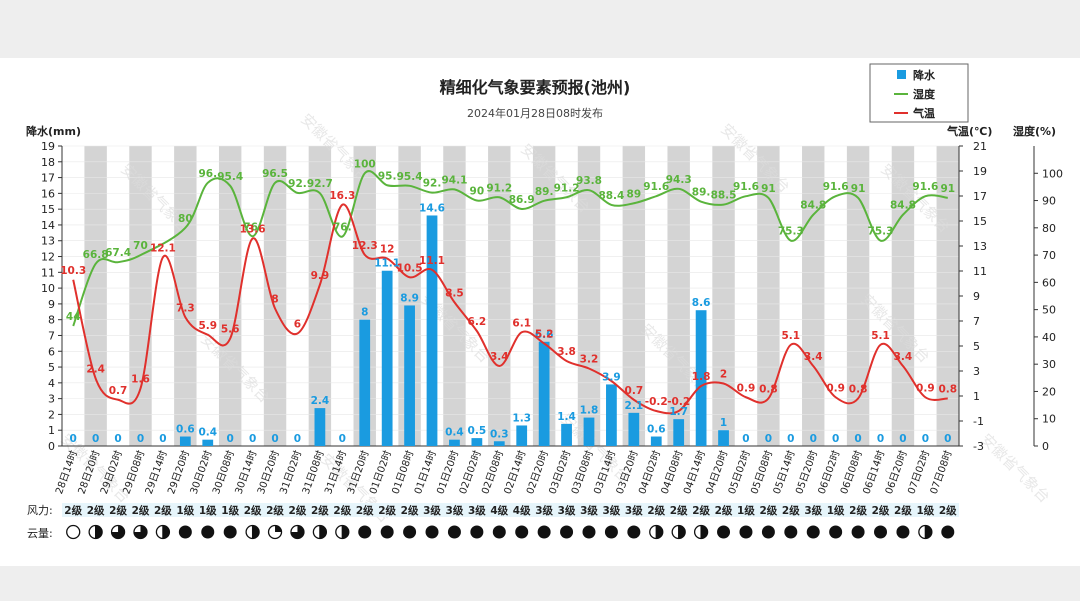 The height and width of the screenshot is (601, 1080). Describe the element at coordinates (1049, 391) in the screenshot. I see `hum-tick-label: 20` at that location.